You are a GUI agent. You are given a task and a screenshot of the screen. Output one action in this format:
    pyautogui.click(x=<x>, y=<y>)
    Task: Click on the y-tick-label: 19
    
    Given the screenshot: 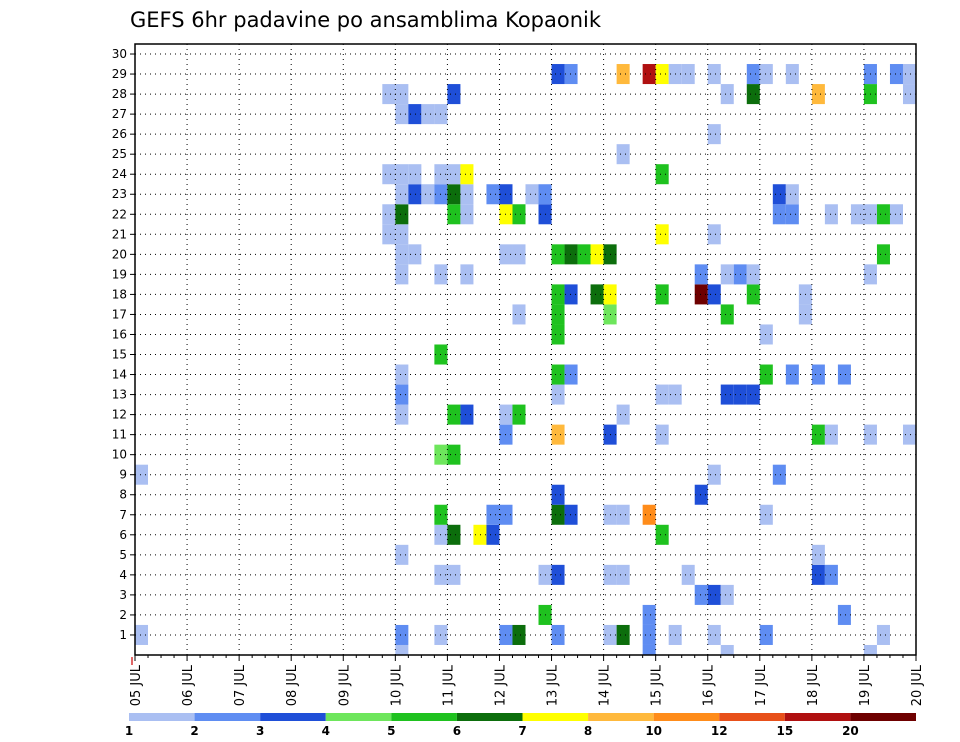 What is the action you would take?
    pyautogui.click(x=119, y=274)
    